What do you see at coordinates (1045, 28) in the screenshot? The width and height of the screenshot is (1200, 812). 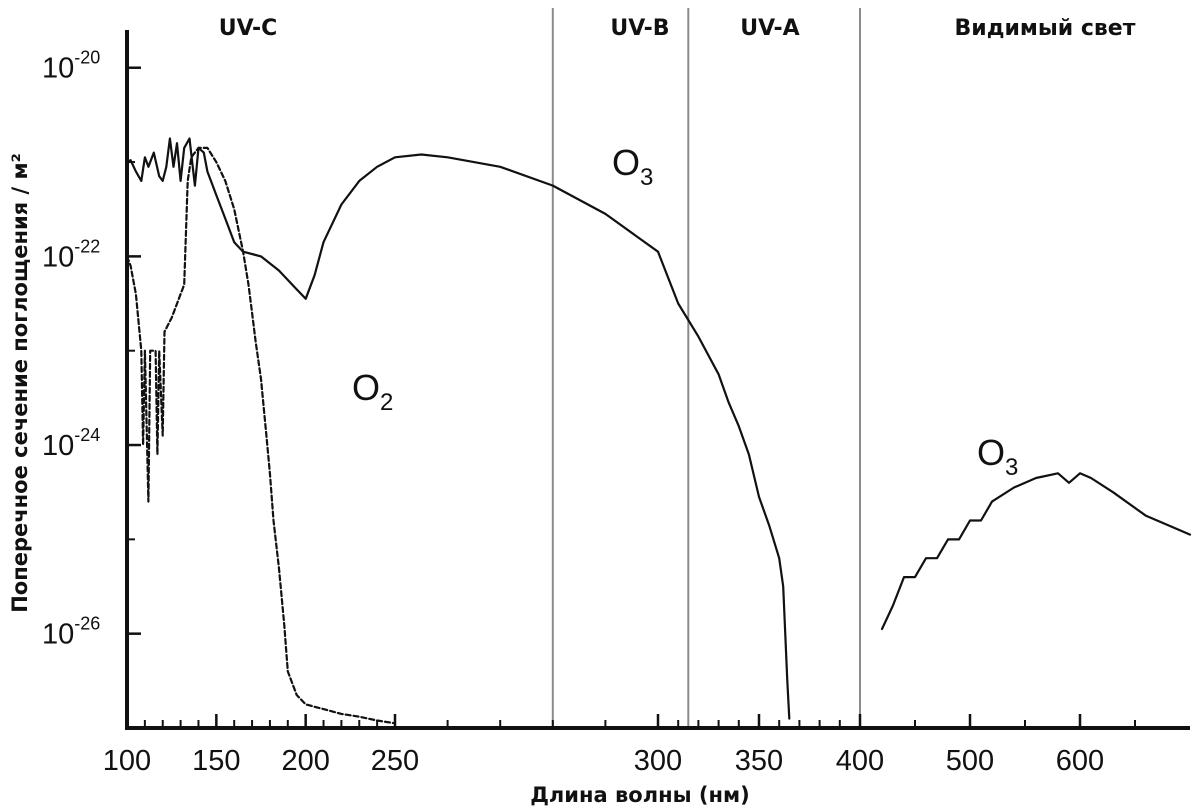 I see `band-label: Видимый свет` at bounding box center [1045, 28].